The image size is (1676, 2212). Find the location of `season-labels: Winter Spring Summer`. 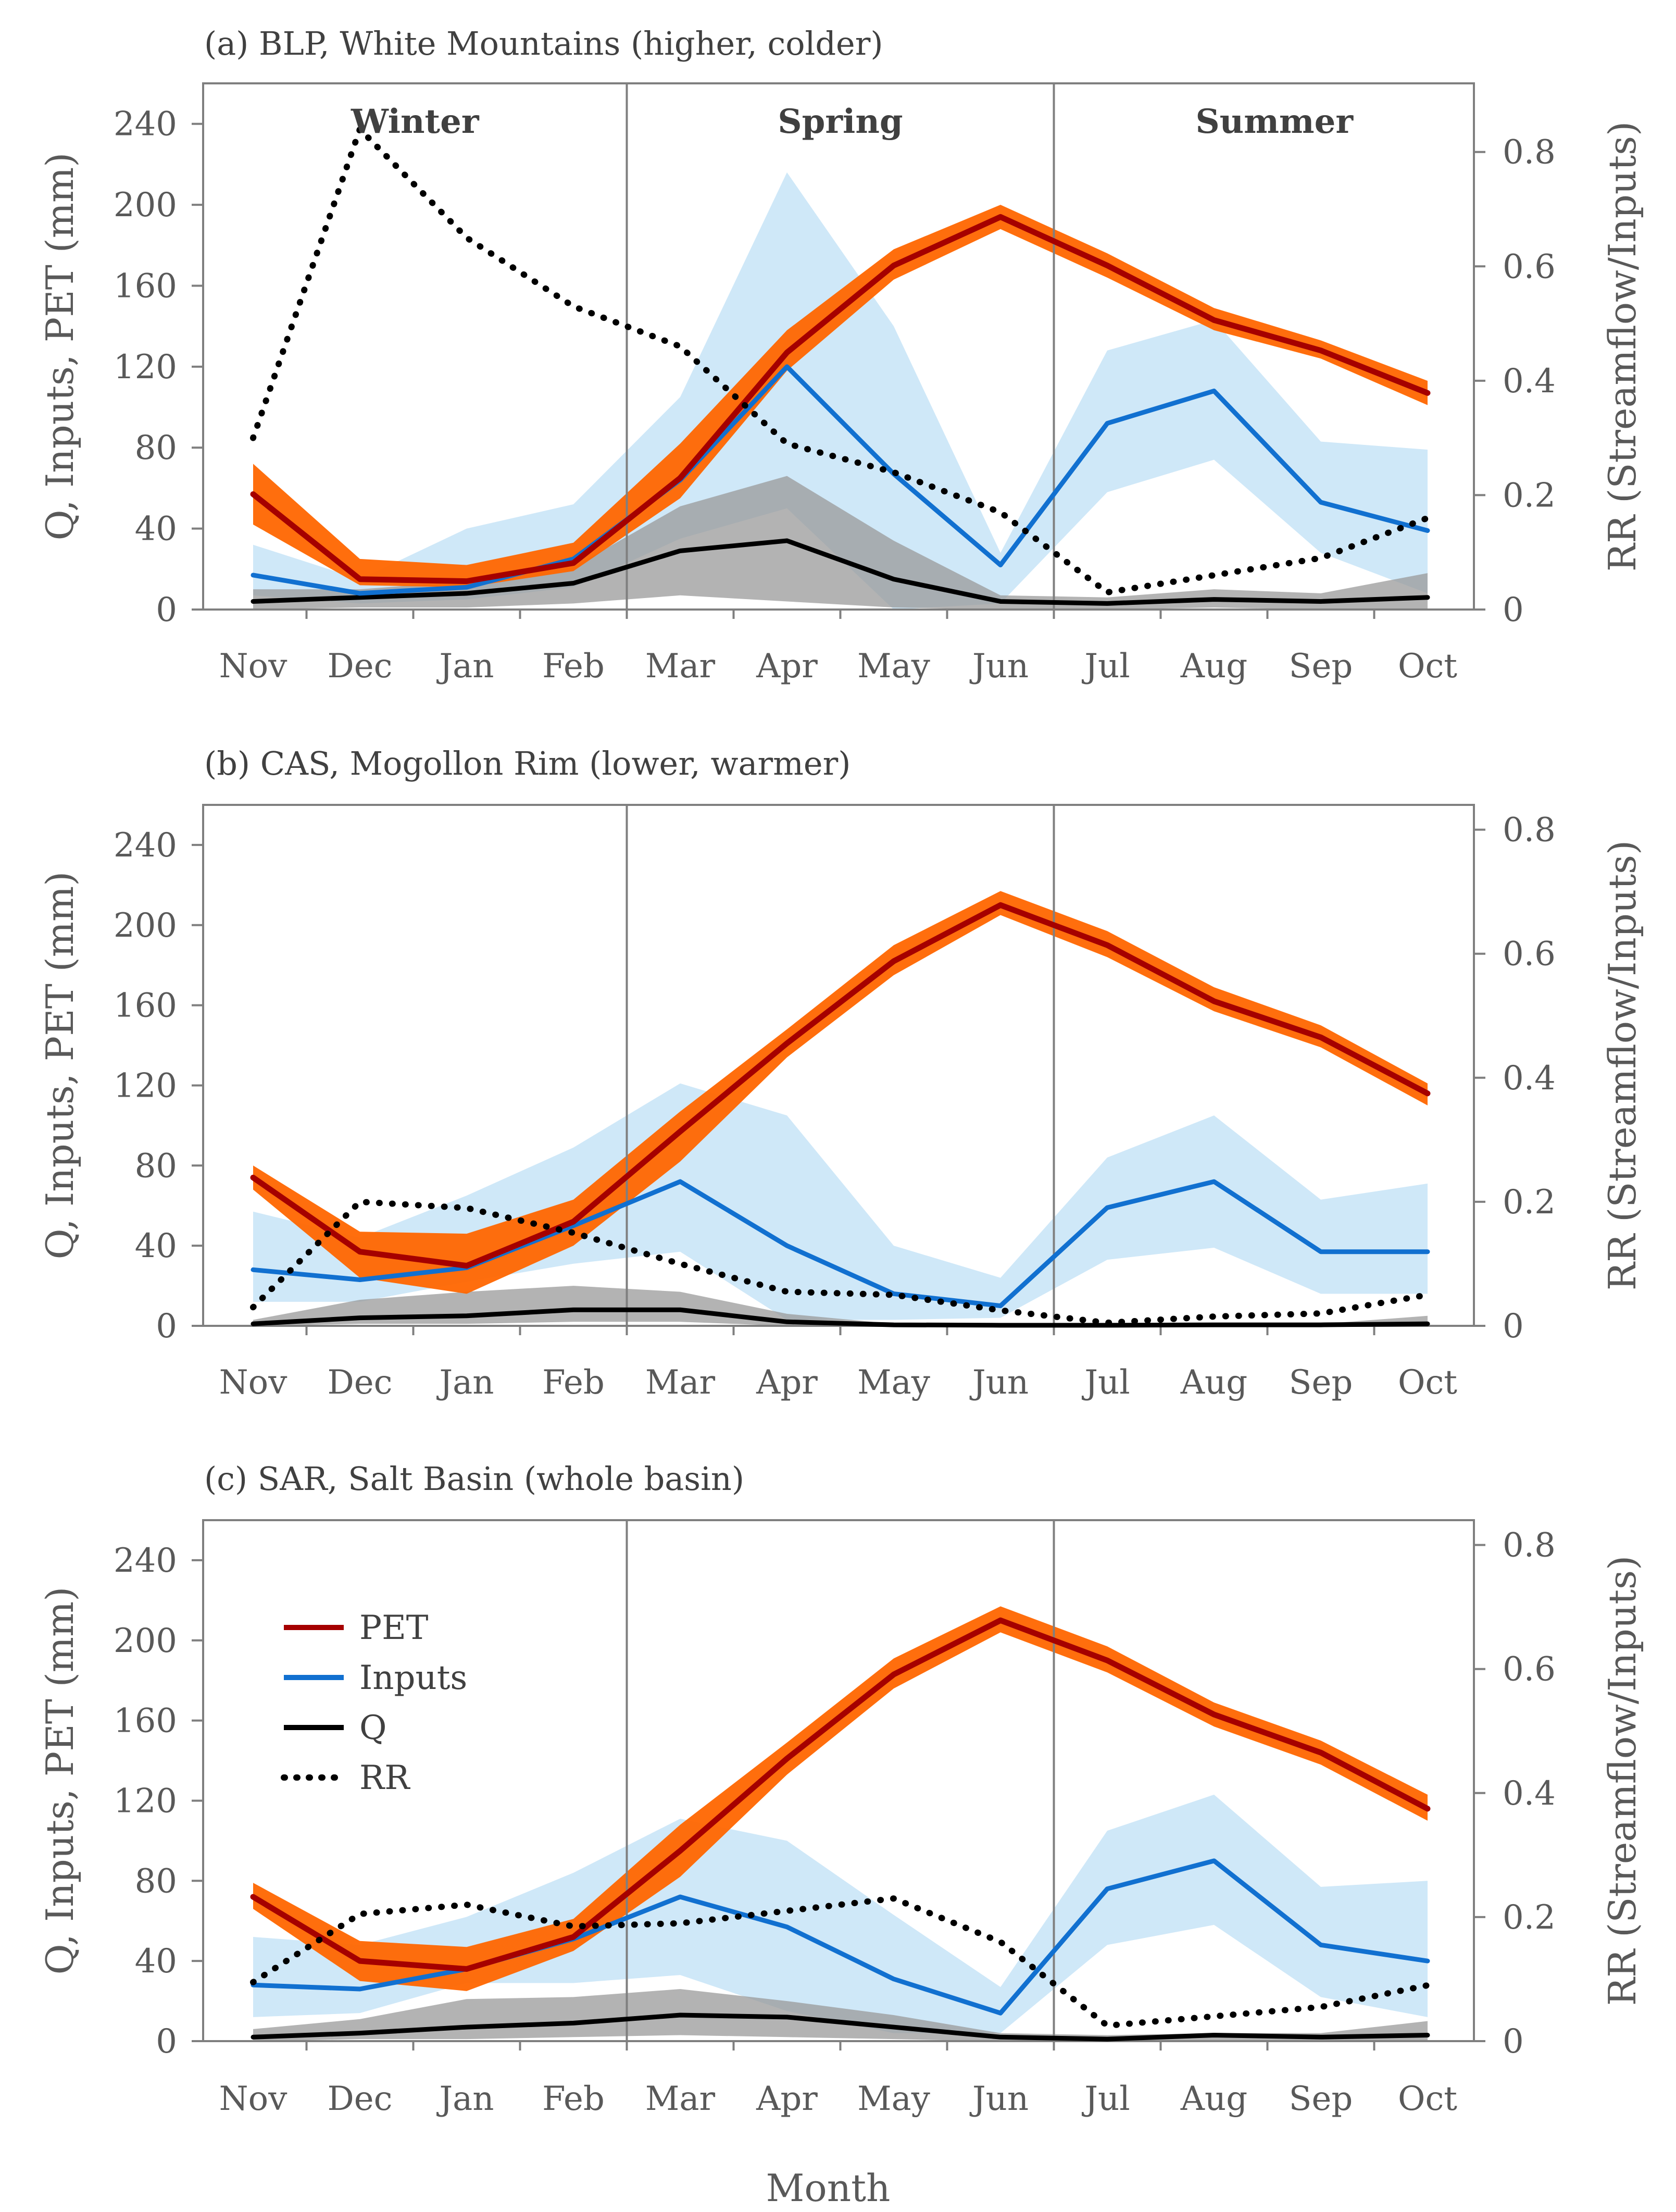

season-labels: Winter Spring Summer is located at coordinates (852, 121).